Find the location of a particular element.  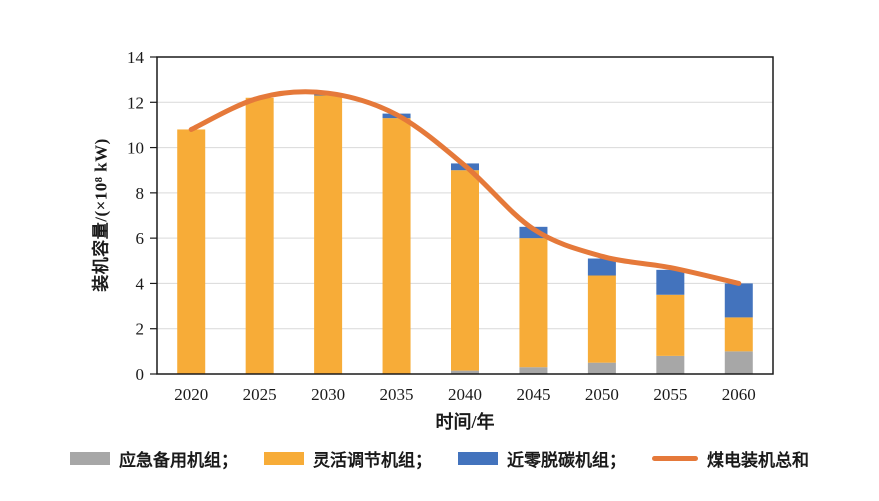

svg-text: 2 is located at coordinates (140, 329).